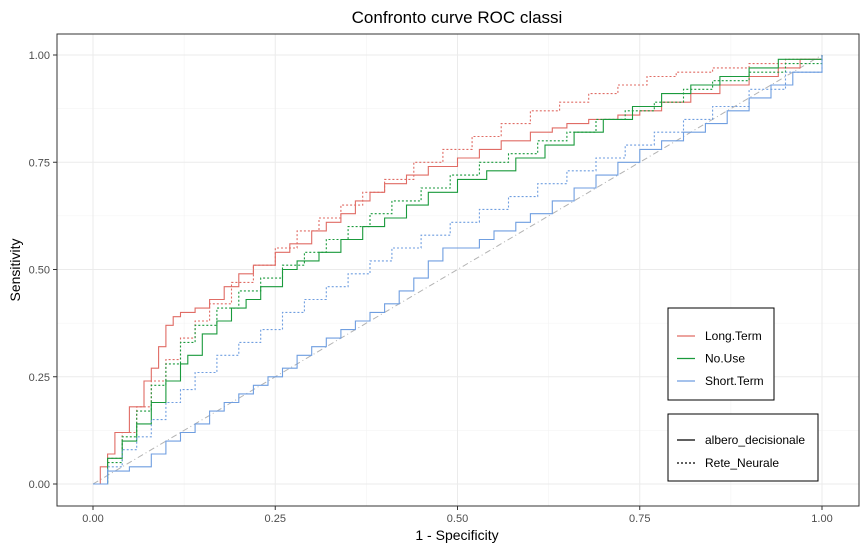  I want to click on legend-label-rete-neurale: Rete_Neurale, so click(742, 463).